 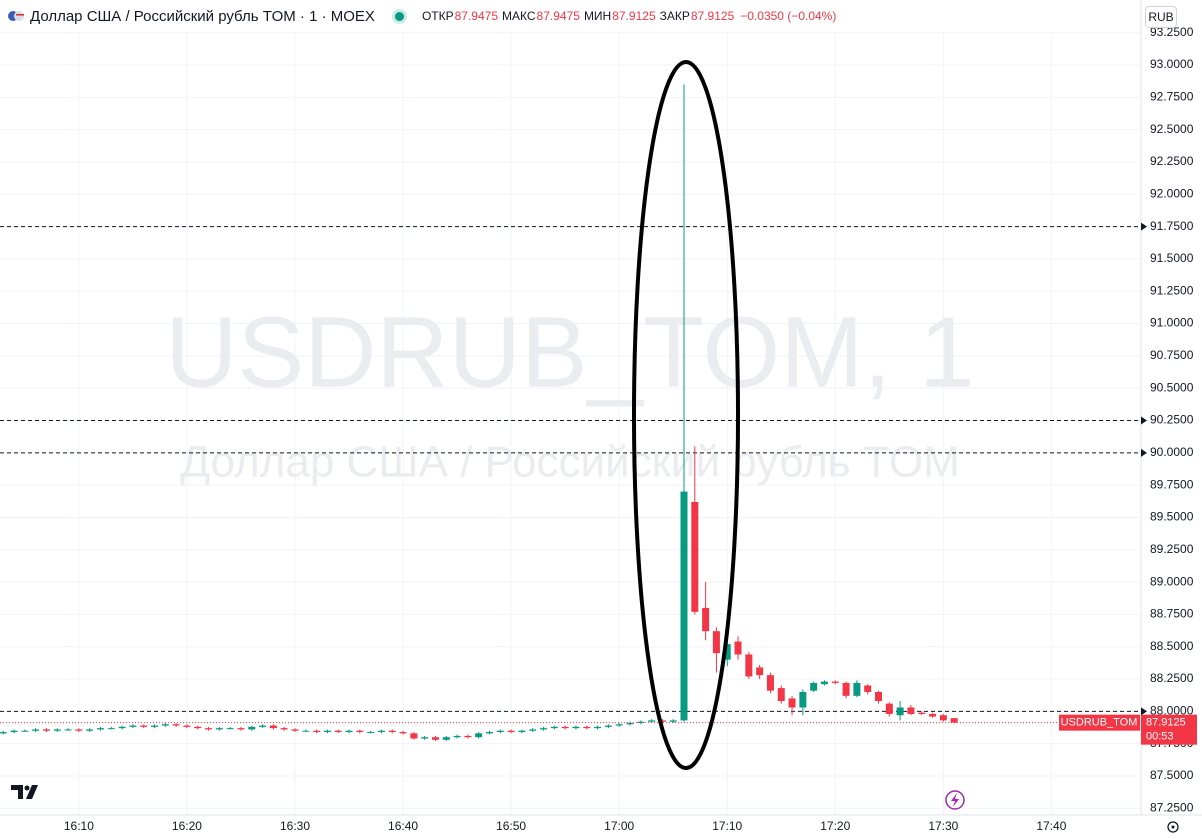 What do you see at coordinates (1144, 420) in the screenshot?
I see `alert-marker` at bounding box center [1144, 420].